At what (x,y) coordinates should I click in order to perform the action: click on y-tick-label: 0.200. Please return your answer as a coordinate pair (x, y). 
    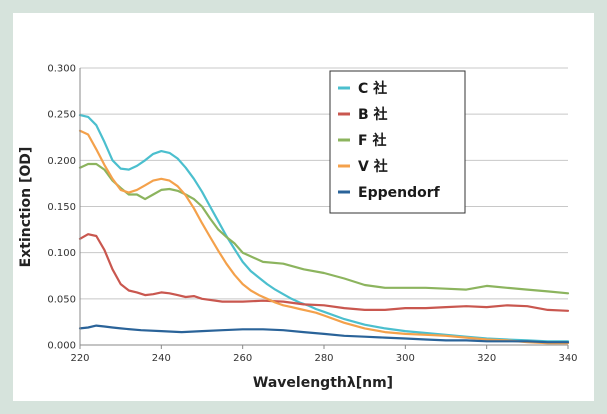
    Looking at the image, I should click on (61, 161).